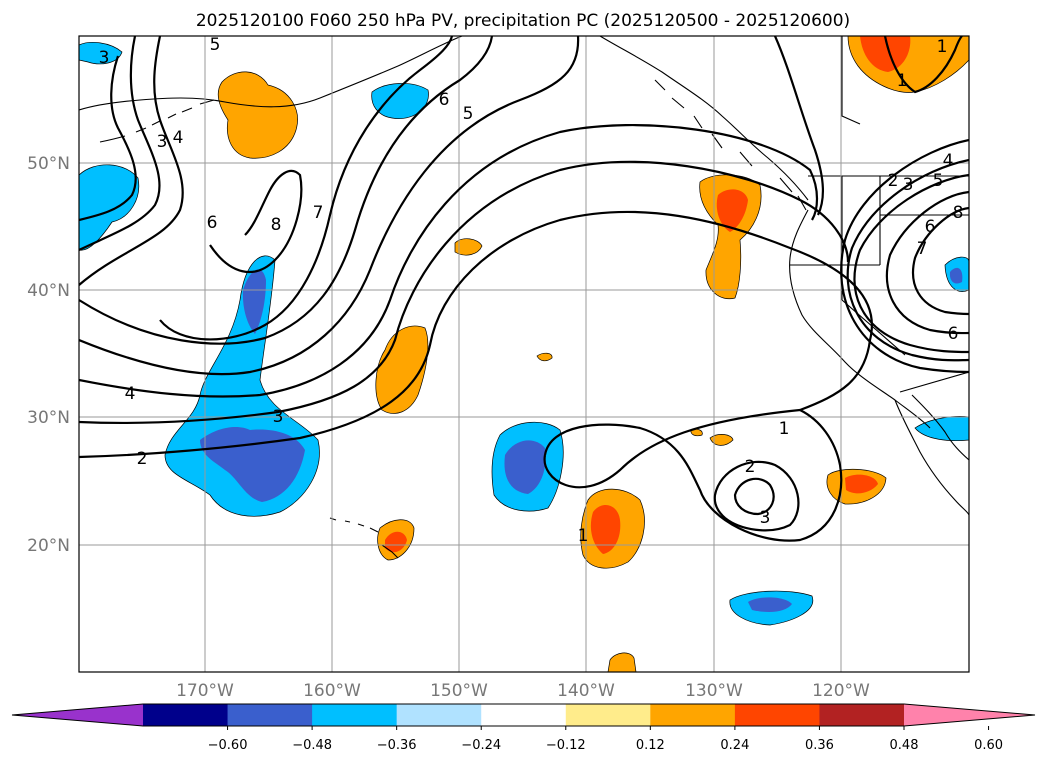 This screenshot has width=1047, height=765. What do you see at coordinates (364, 538) in the screenshot?
I see `hawaii-islands` at bounding box center [364, 538].